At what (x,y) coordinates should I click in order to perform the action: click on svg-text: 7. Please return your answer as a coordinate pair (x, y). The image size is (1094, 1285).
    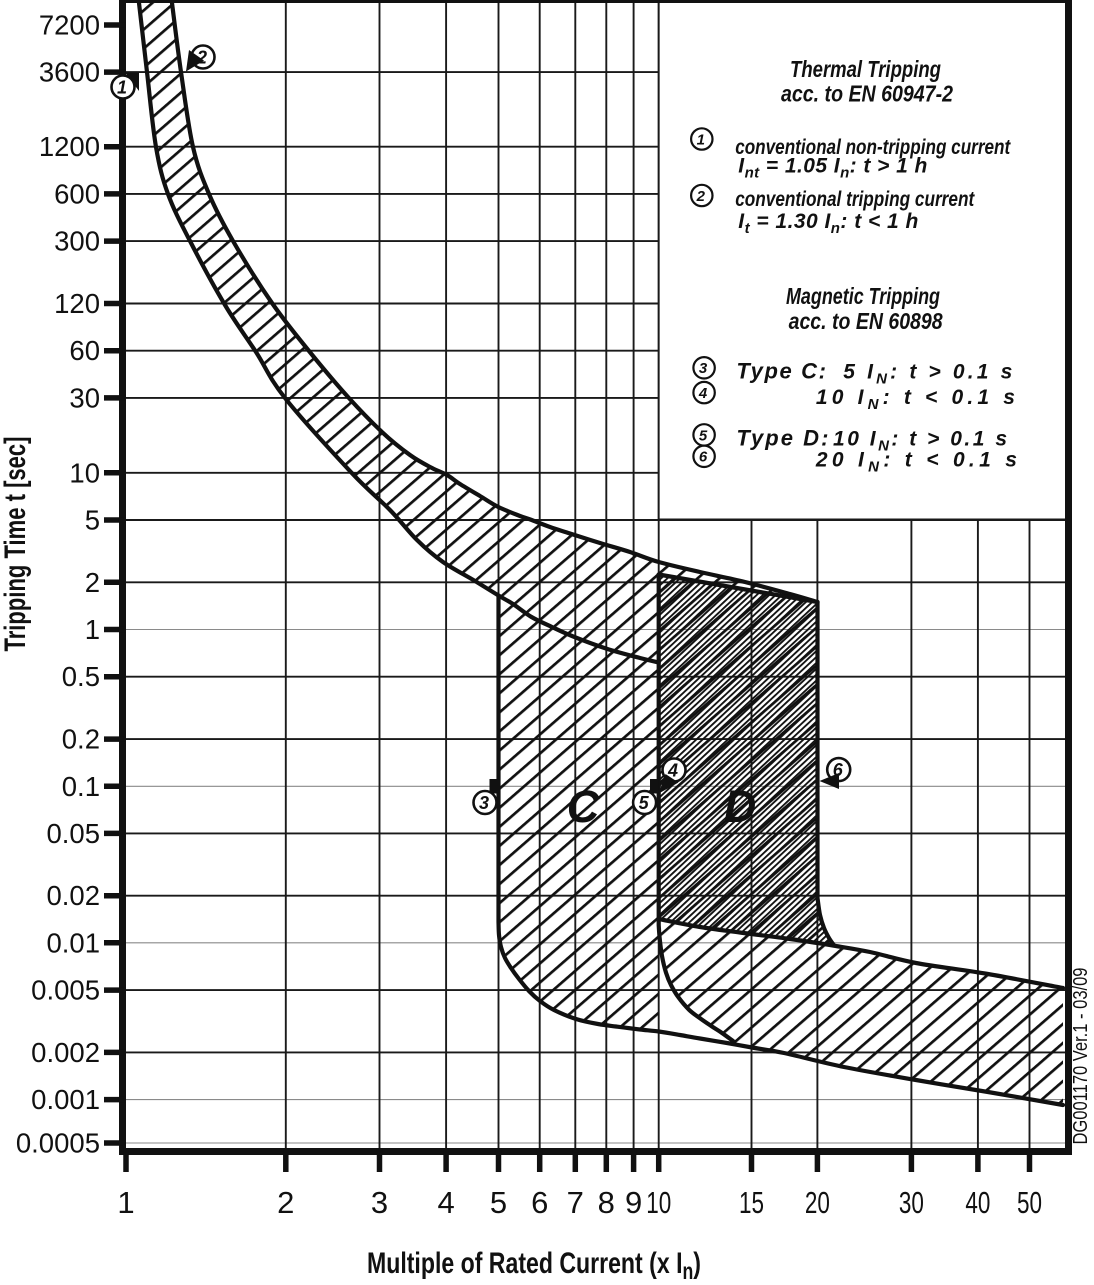
    Looking at the image, I should click on (575, 1202).